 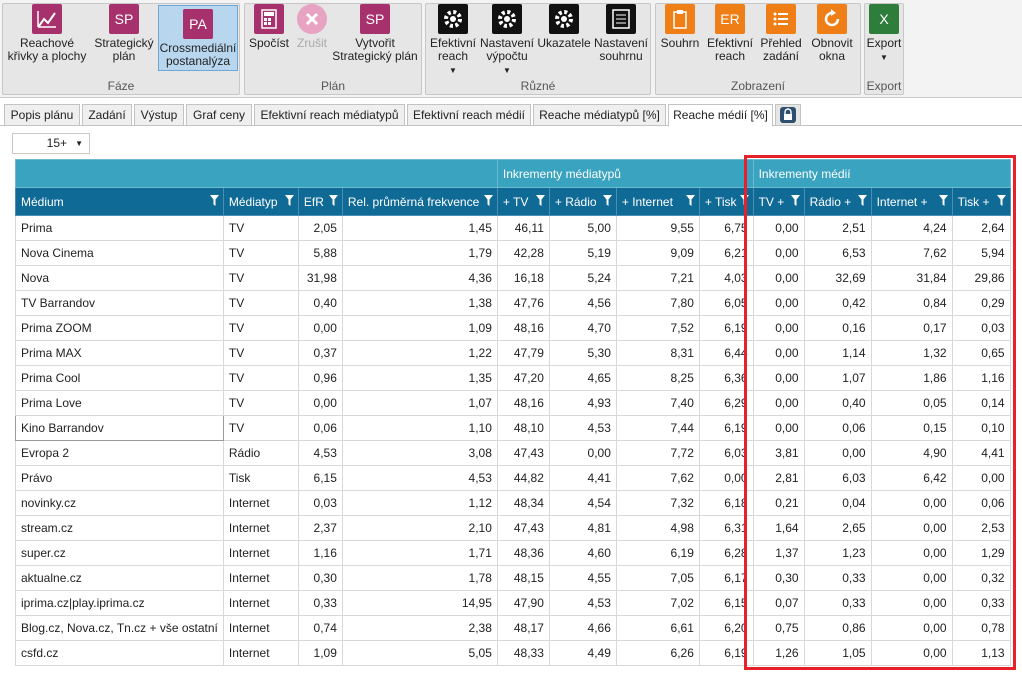 I want to click on cell-value: 42,28, so click(x=523, y=253).